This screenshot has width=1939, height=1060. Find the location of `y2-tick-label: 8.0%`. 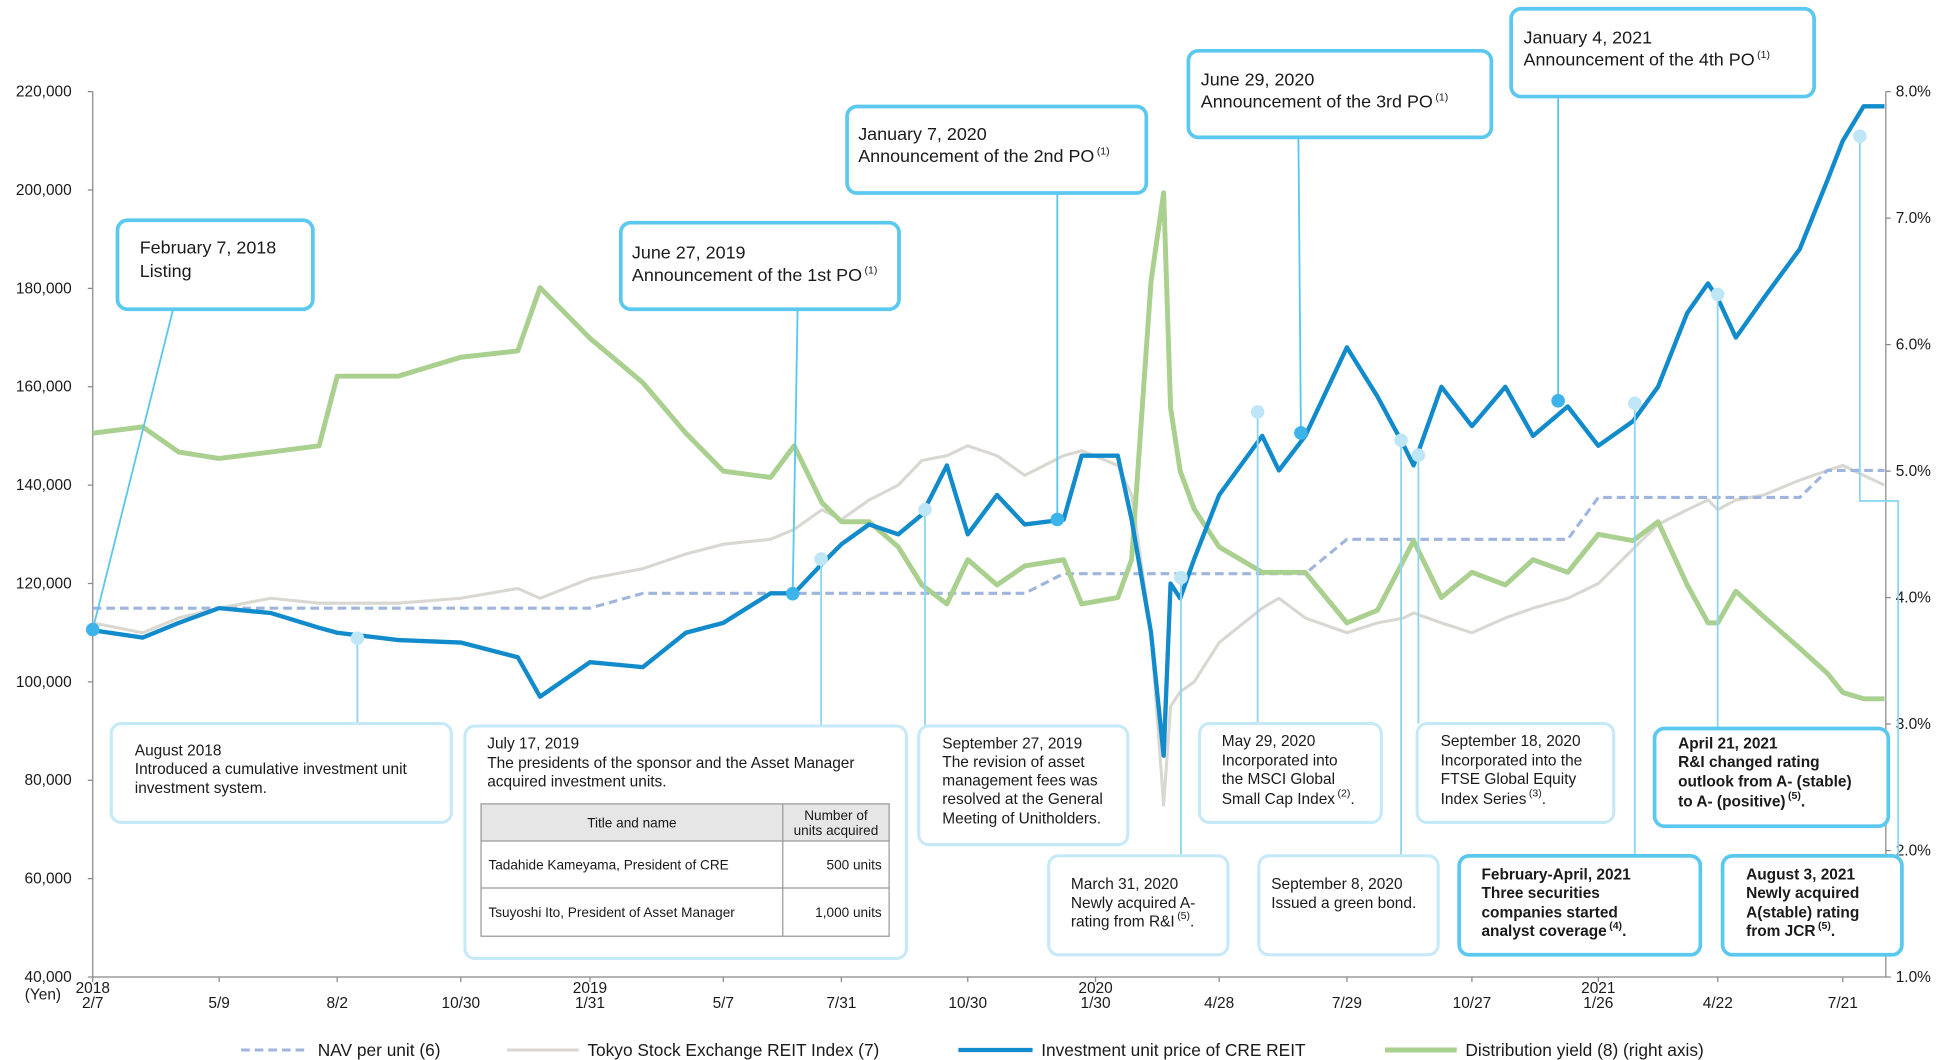

y2-tick-label: 8.0% is located at coordinates (1913, 92).